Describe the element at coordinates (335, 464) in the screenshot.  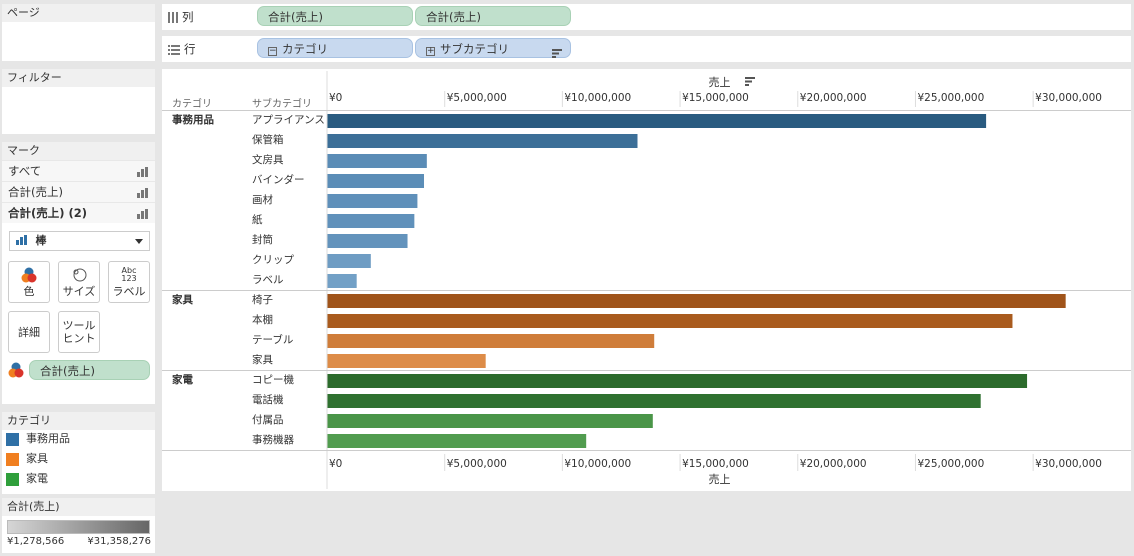
I see `x-tick-label-bottom: ¥0` at that location.